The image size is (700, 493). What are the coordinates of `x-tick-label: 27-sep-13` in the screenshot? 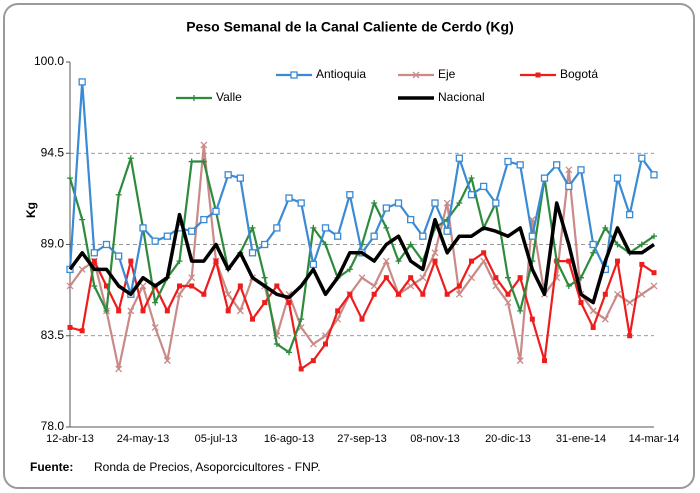 It's located at (362, 439).